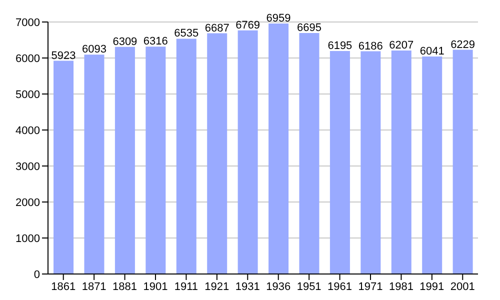 The height and width of the screenshot is (300, 500). Describe the element at coordinates (28, 238) in the screenshot. I see `y-tick-label: 1000` at that location.